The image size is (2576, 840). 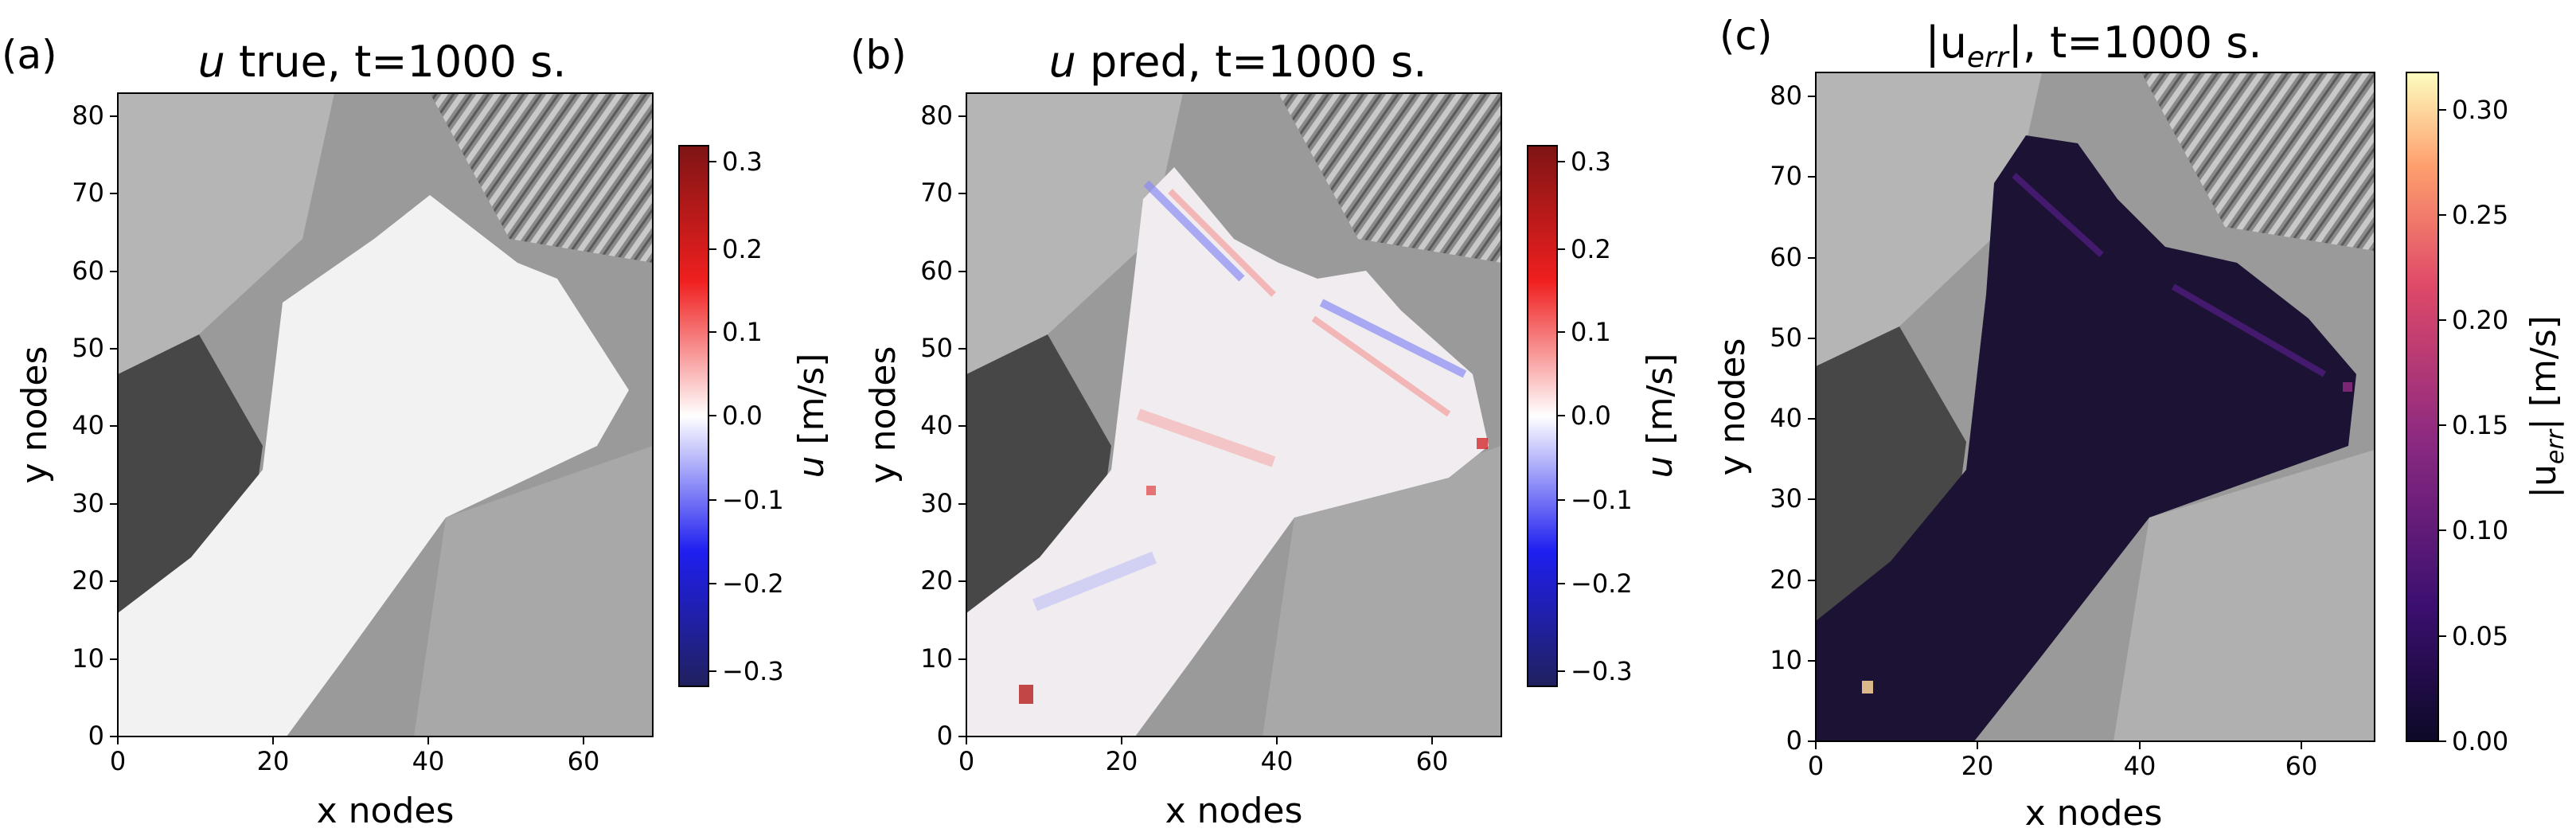 I want to click on y-tick-label: 10, so click(x=936, y=658).